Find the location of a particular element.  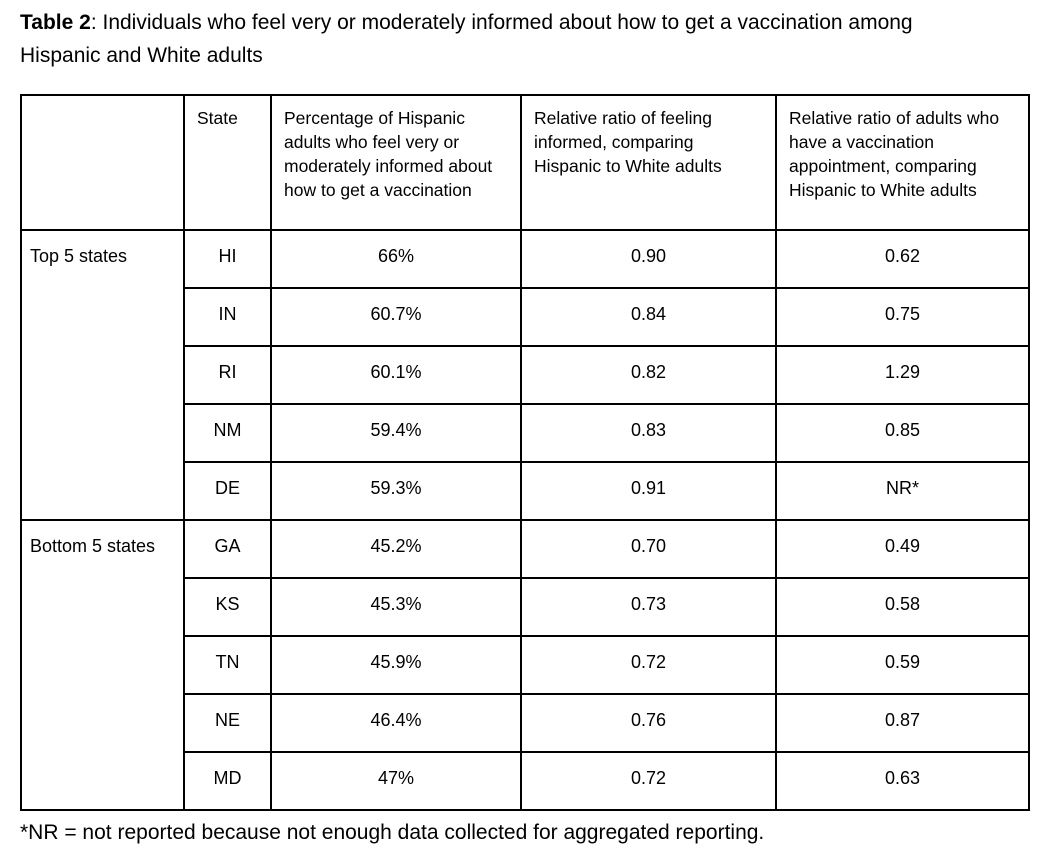

state-cell: RI is located at coordinates (227, 375).